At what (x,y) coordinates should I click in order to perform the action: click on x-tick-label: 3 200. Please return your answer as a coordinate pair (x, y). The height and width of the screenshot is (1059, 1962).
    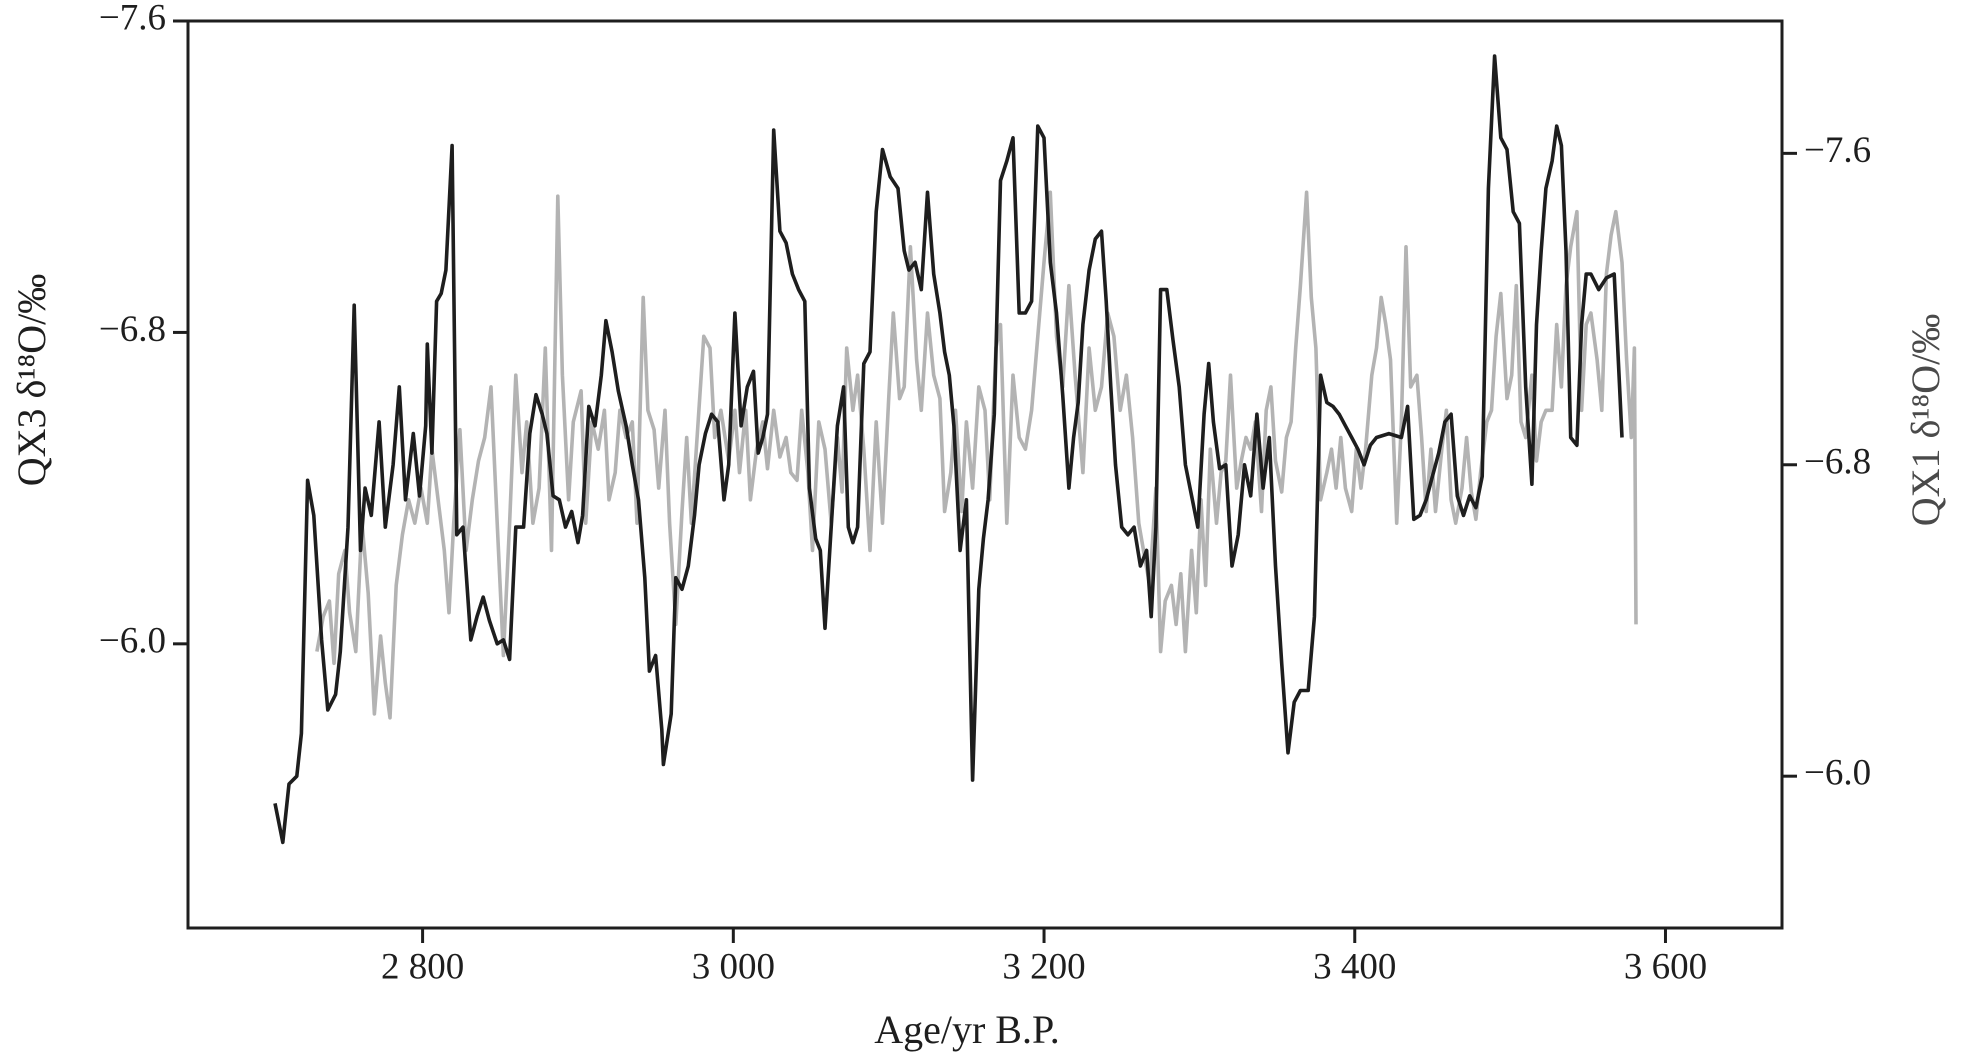
    Looking at the image, I should click on (1043, 966).